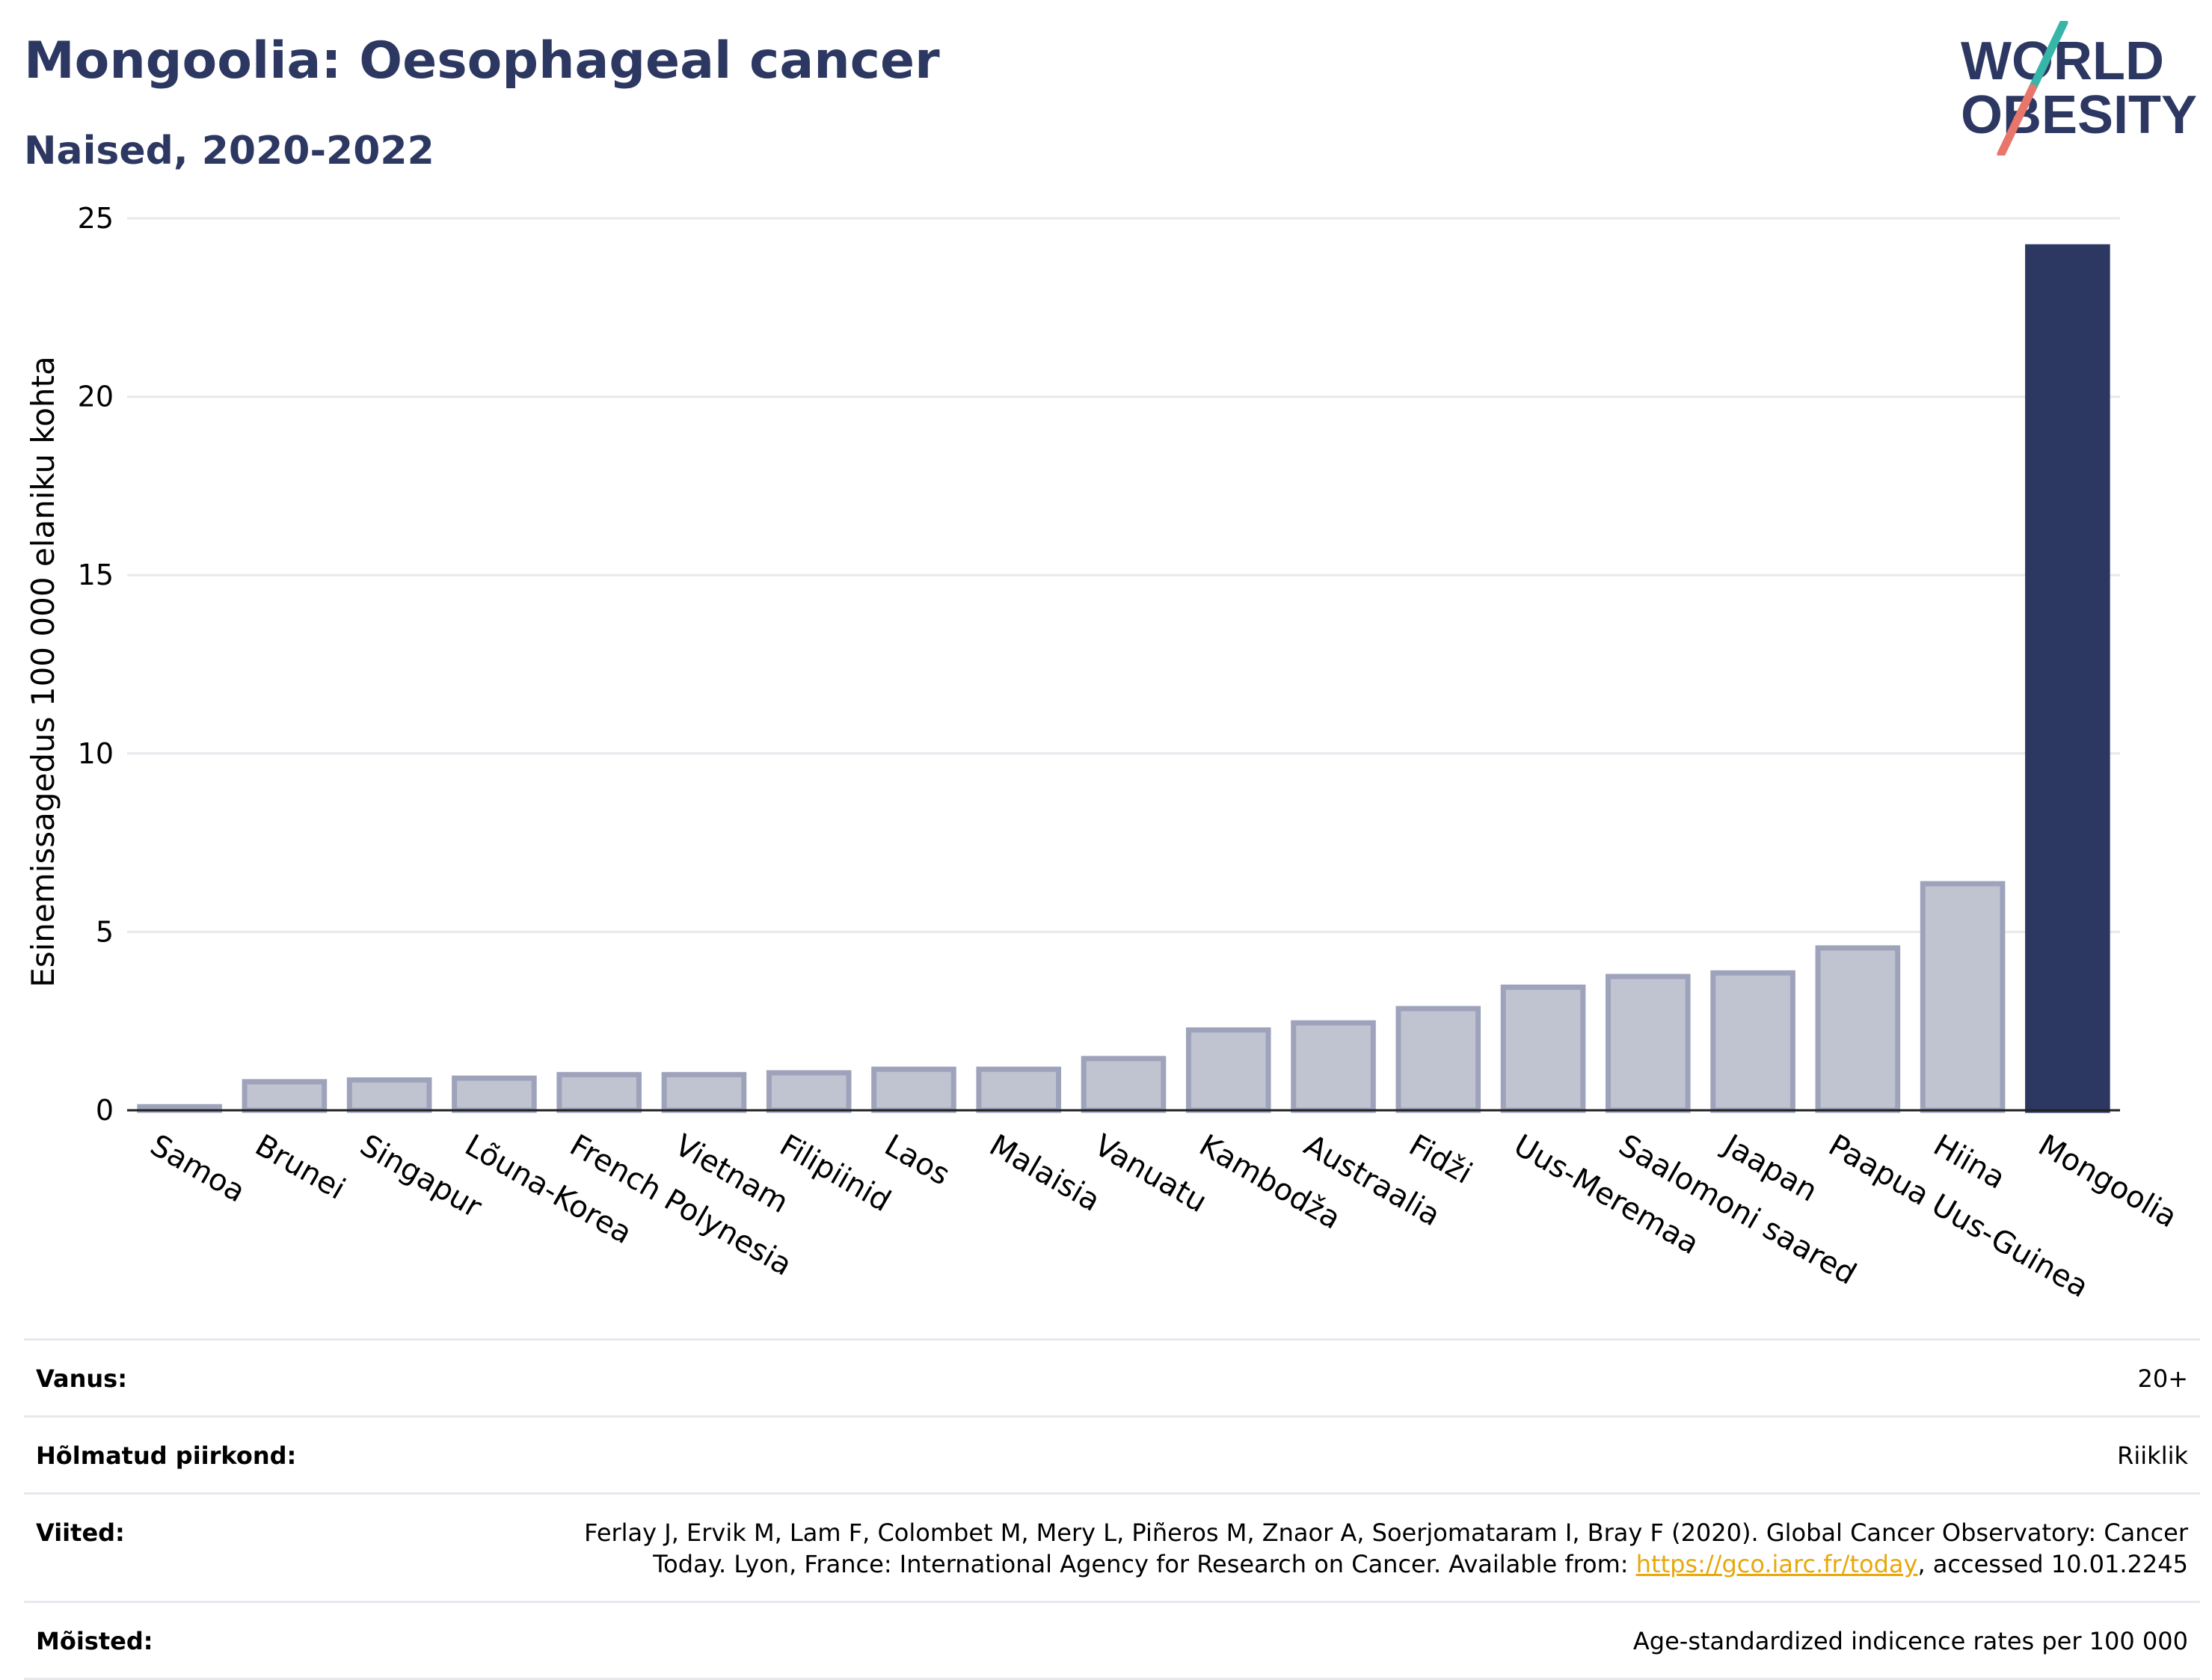 This screenshot has height=1680, width=2212. What do you see at coordinates (96, 397) in the screenshot?
I see `y-tick-label: 20` at bounding box center [96, 397].